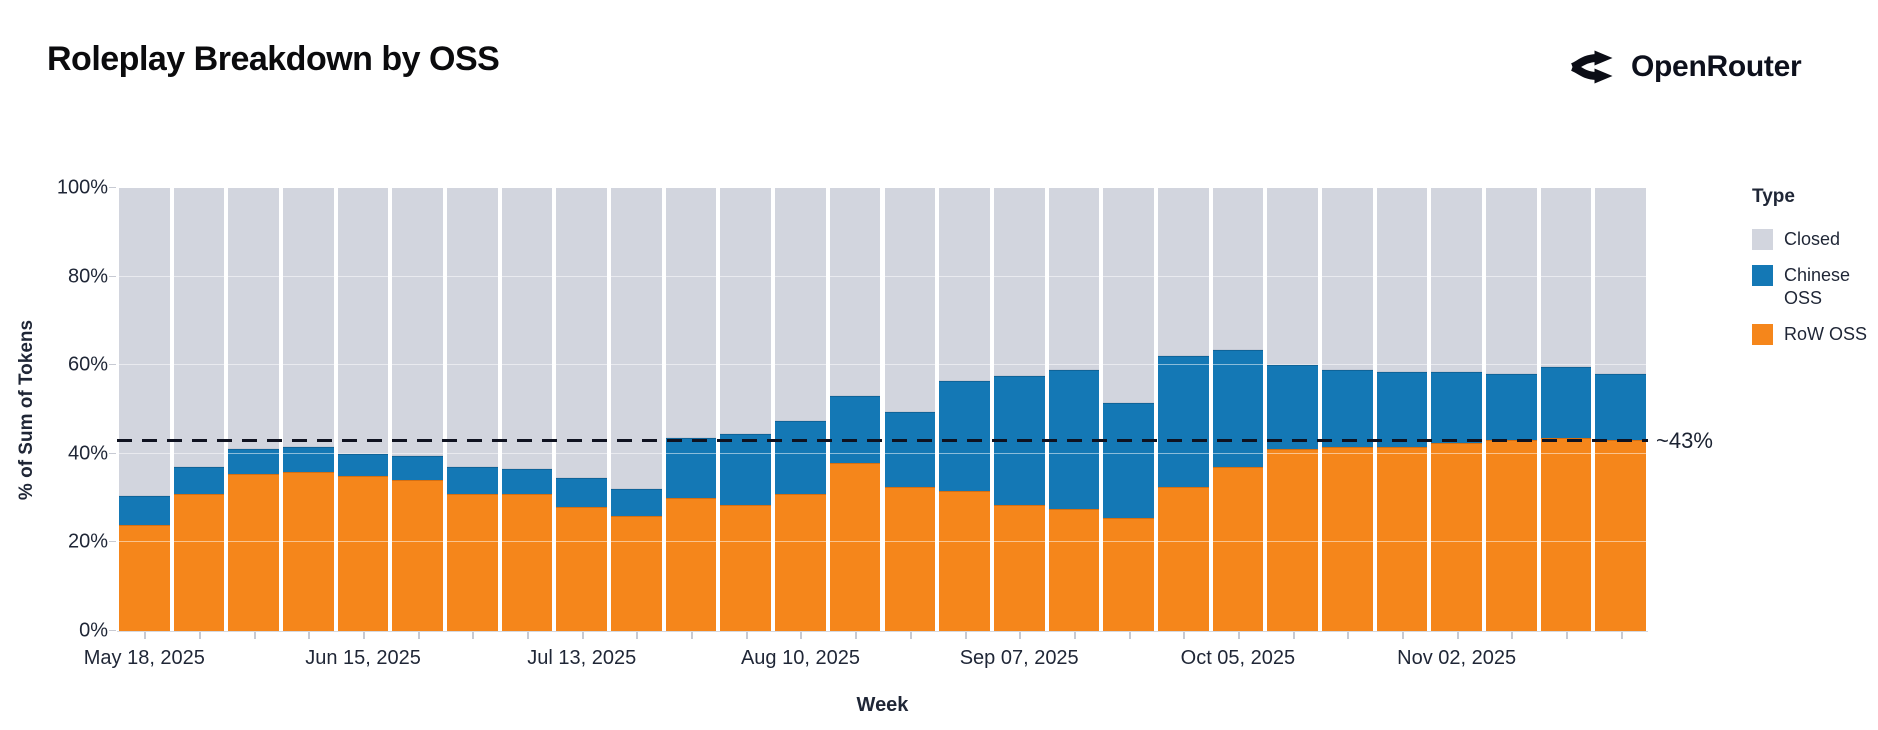  Describe the element at coordinates (144, 409) in the screenshot. I see `bar-may-18-2025` at that location.